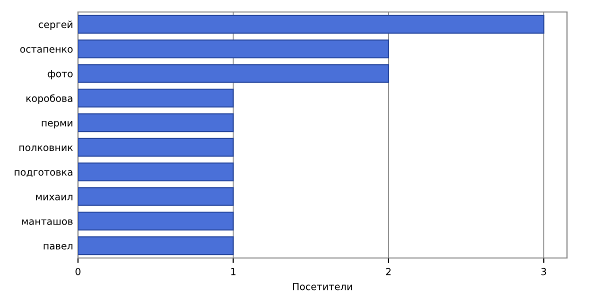 This screenshot has width=600, height=300. Describe the element at coordinates (47, 222) in the screenshot. I see `y-tick-label: манташов` at that location.